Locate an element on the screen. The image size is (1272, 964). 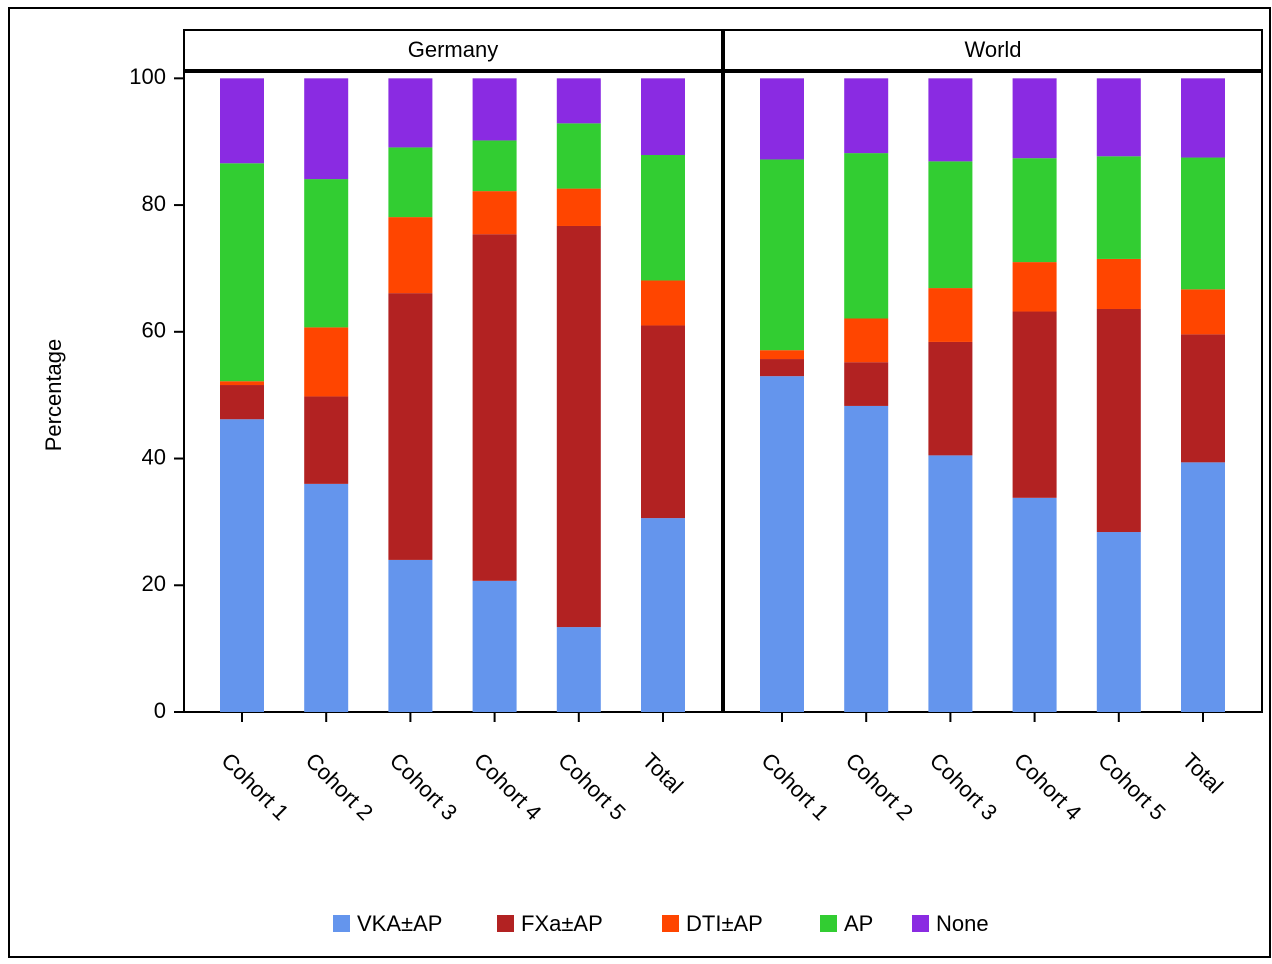
legend-label: VKA±AP is located at coordinates (399, 923).